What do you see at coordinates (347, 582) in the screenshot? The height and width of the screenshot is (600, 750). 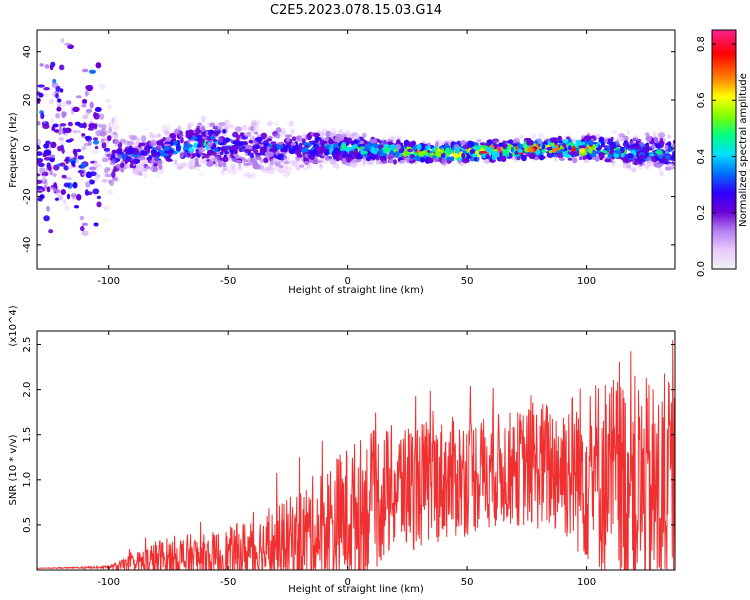 I see `x-tick-label: 0` at bounding box center [347, 582].